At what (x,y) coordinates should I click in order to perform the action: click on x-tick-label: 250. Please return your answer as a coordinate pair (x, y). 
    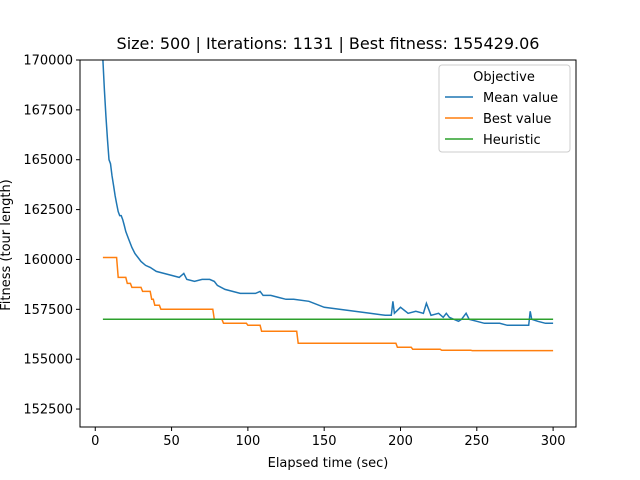
    Looking at the image, I should click on (476, 441).